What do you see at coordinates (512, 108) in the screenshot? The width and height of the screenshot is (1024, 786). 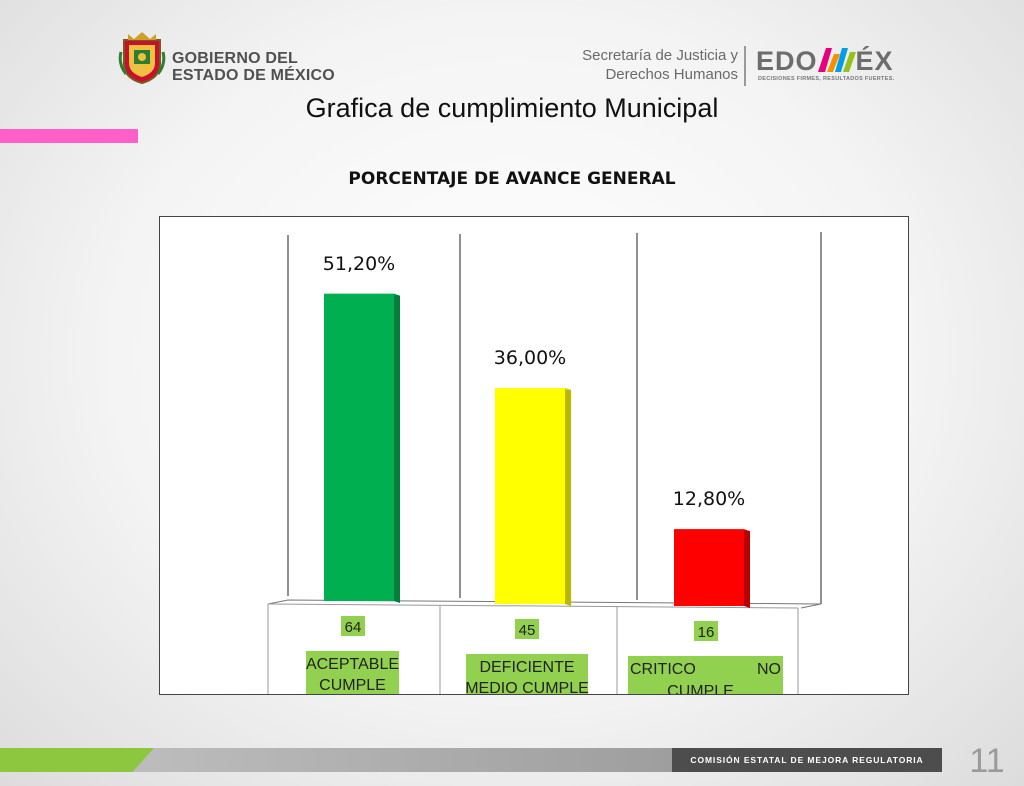 I see `page-title: Grafica de cumplimiento Municipal` at bounding box center [512, 108].